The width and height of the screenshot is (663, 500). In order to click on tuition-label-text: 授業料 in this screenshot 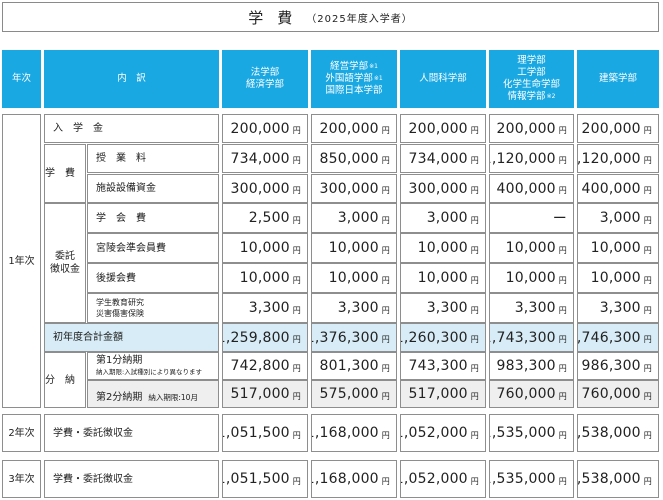, I will do `click(126, 158)`.